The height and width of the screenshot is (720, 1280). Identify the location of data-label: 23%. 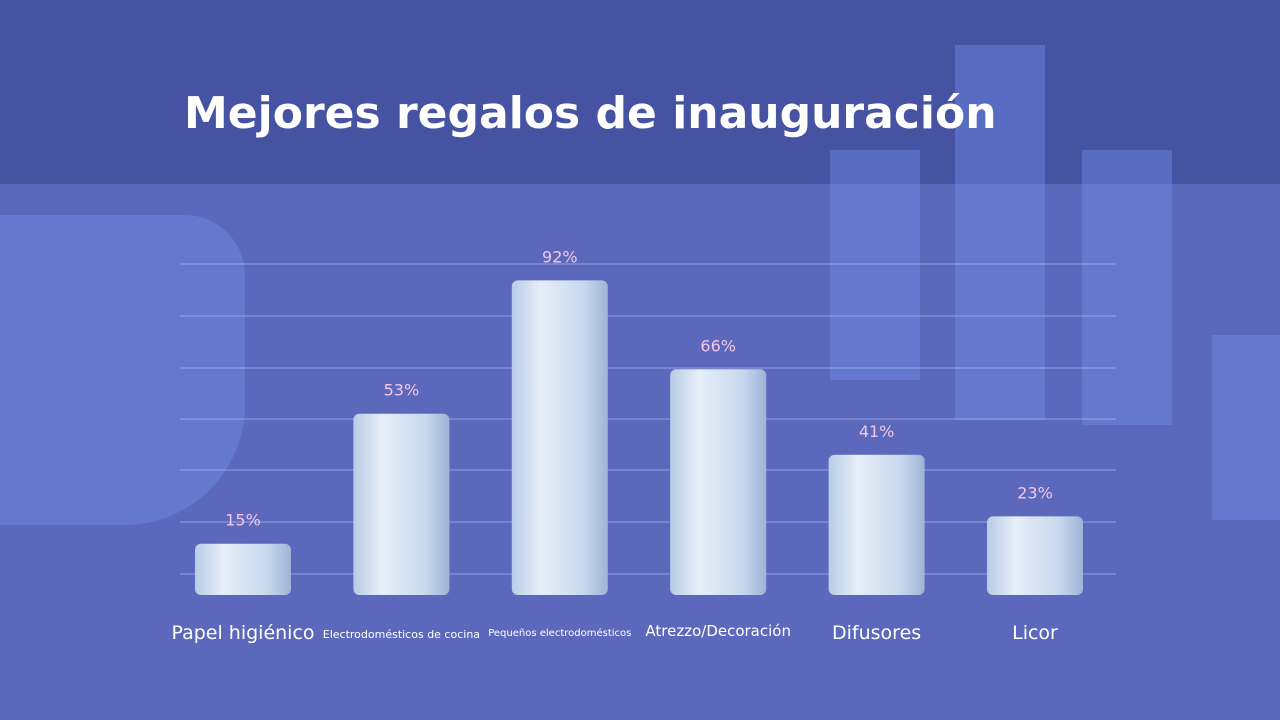
(1035, 492).